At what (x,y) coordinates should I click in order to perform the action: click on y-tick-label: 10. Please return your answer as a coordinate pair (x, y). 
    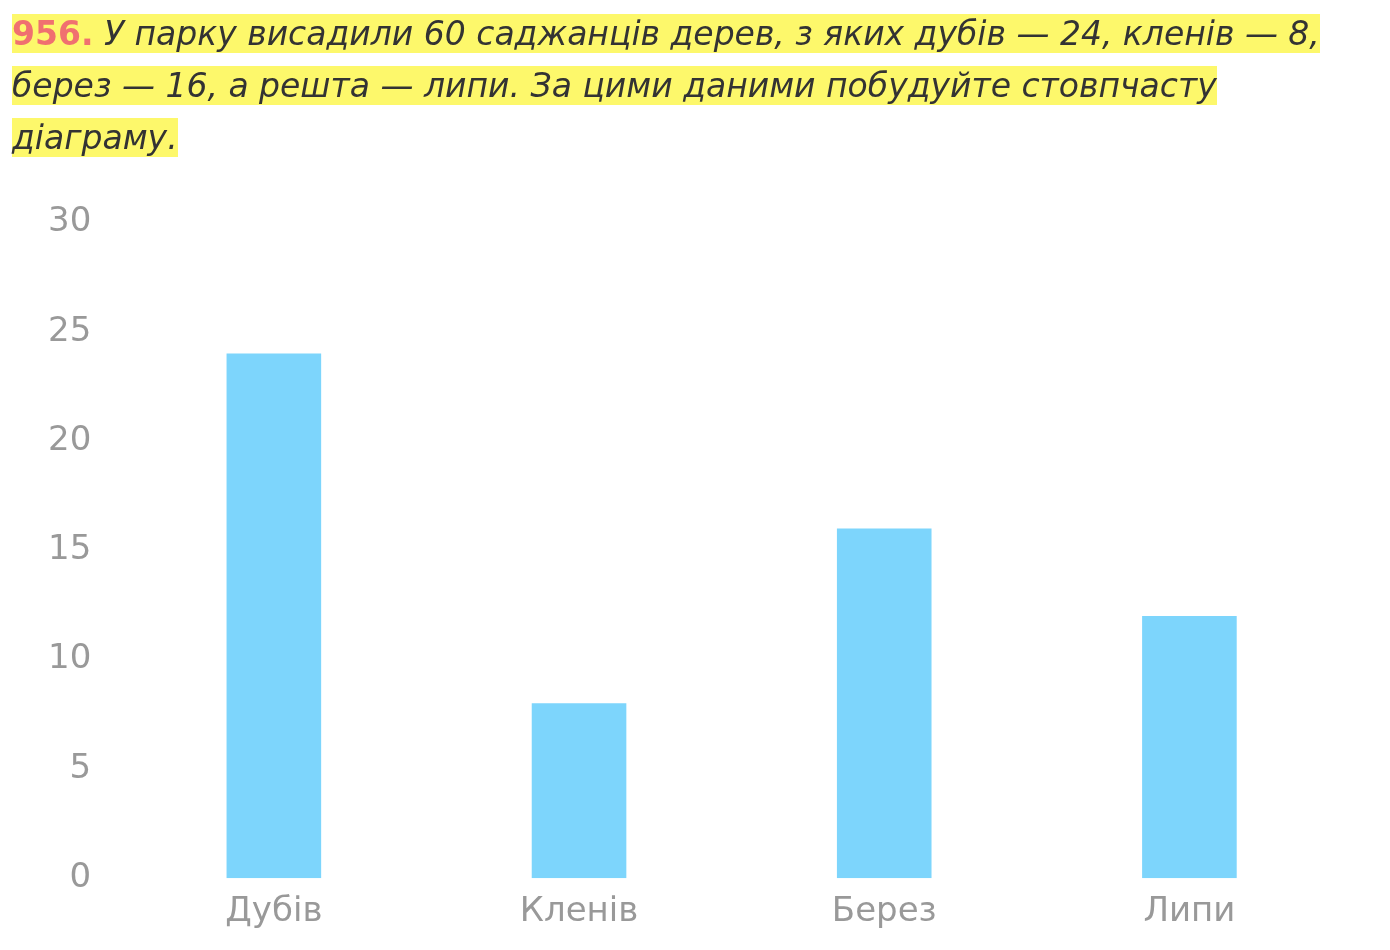
    Looking at the image, I should click on (70, 656).